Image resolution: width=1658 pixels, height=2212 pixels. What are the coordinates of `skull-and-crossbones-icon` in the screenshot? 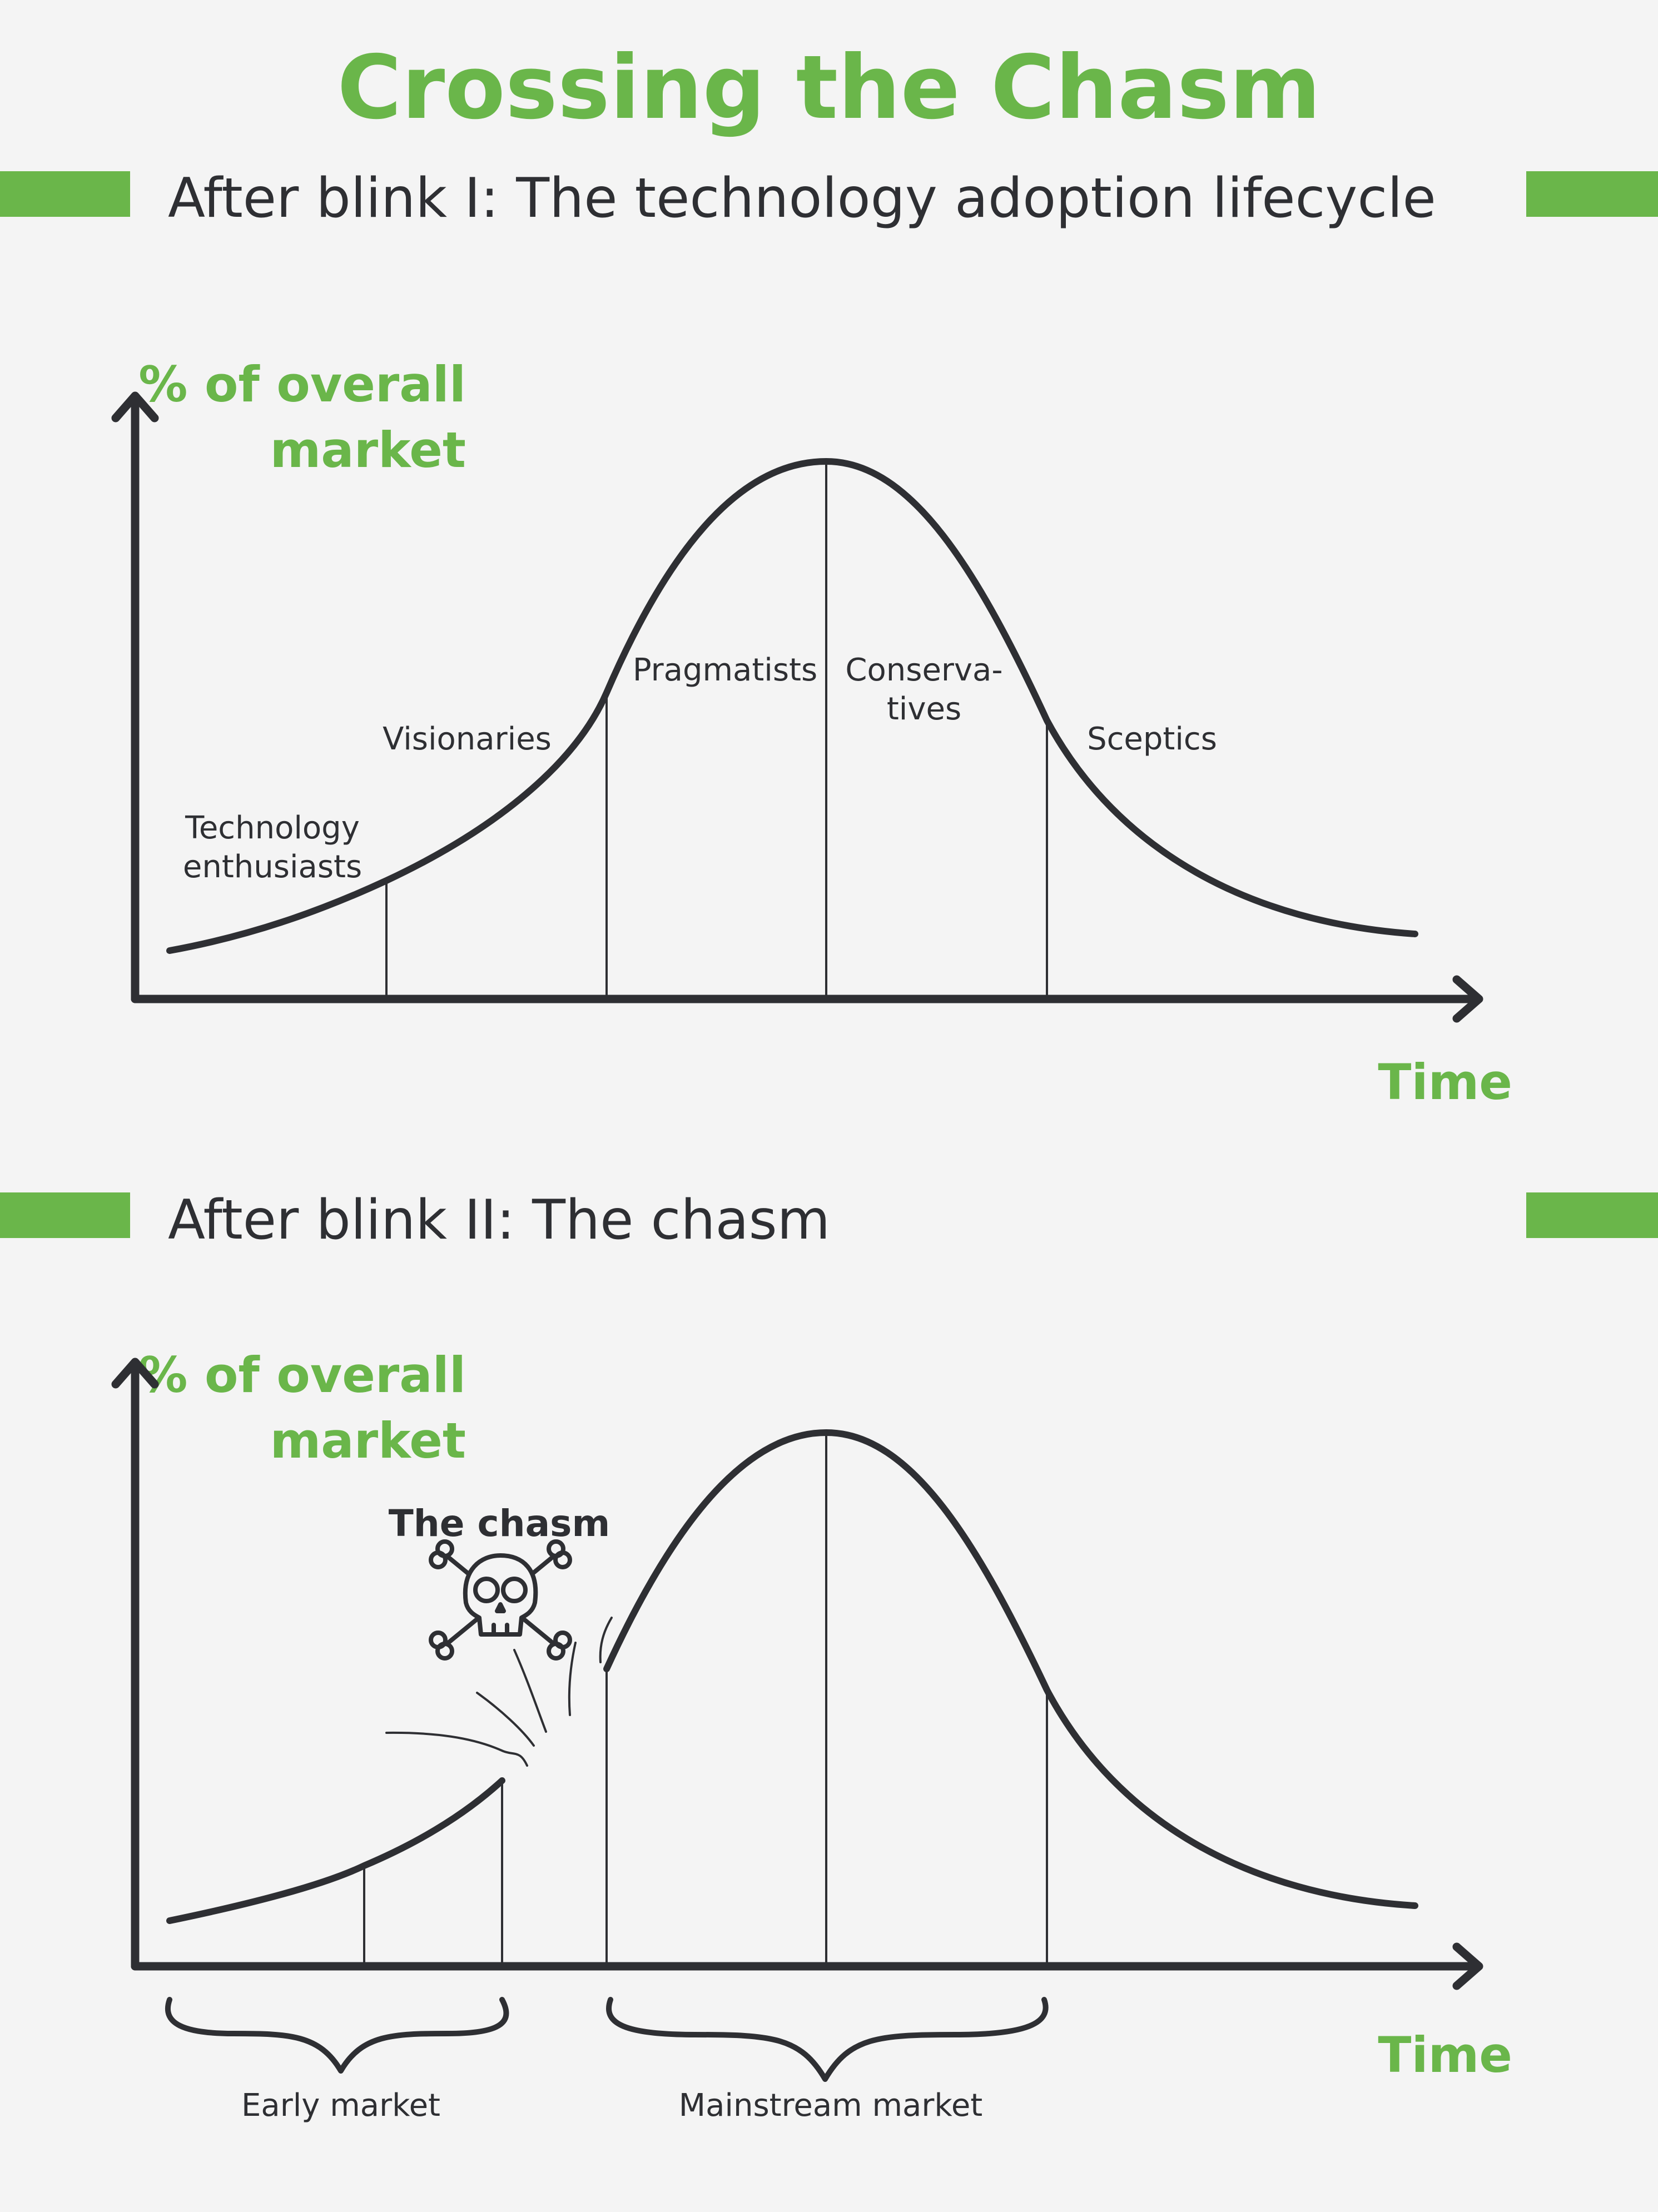 It's located at (501, 1600).